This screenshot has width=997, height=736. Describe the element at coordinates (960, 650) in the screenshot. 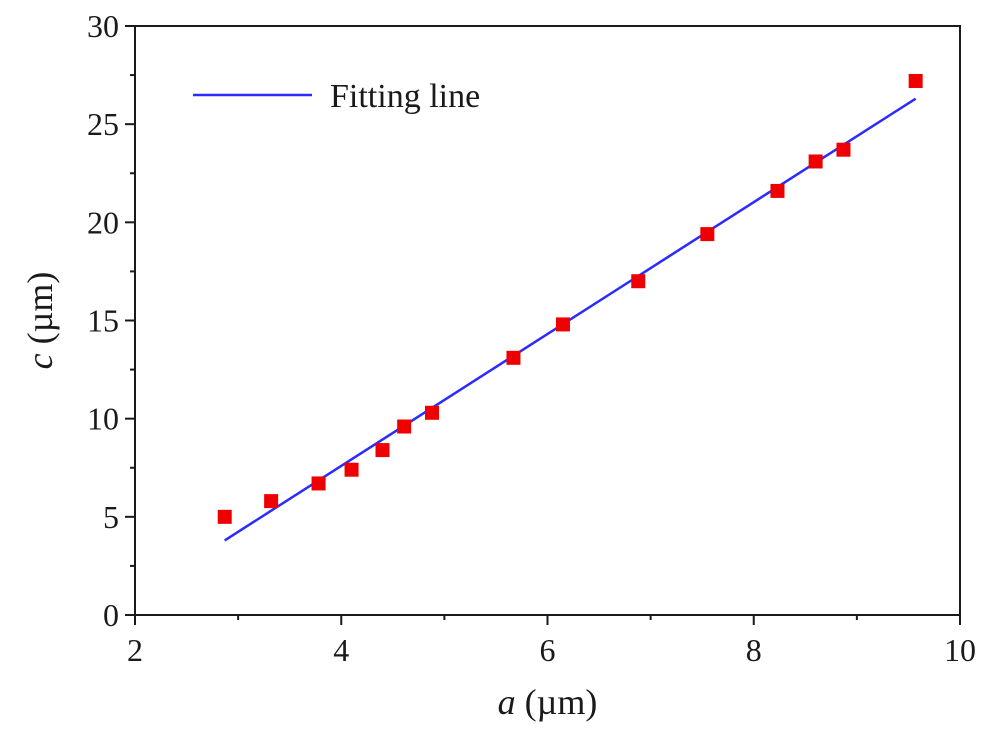

I see `x-tick-label: 10` at that location.